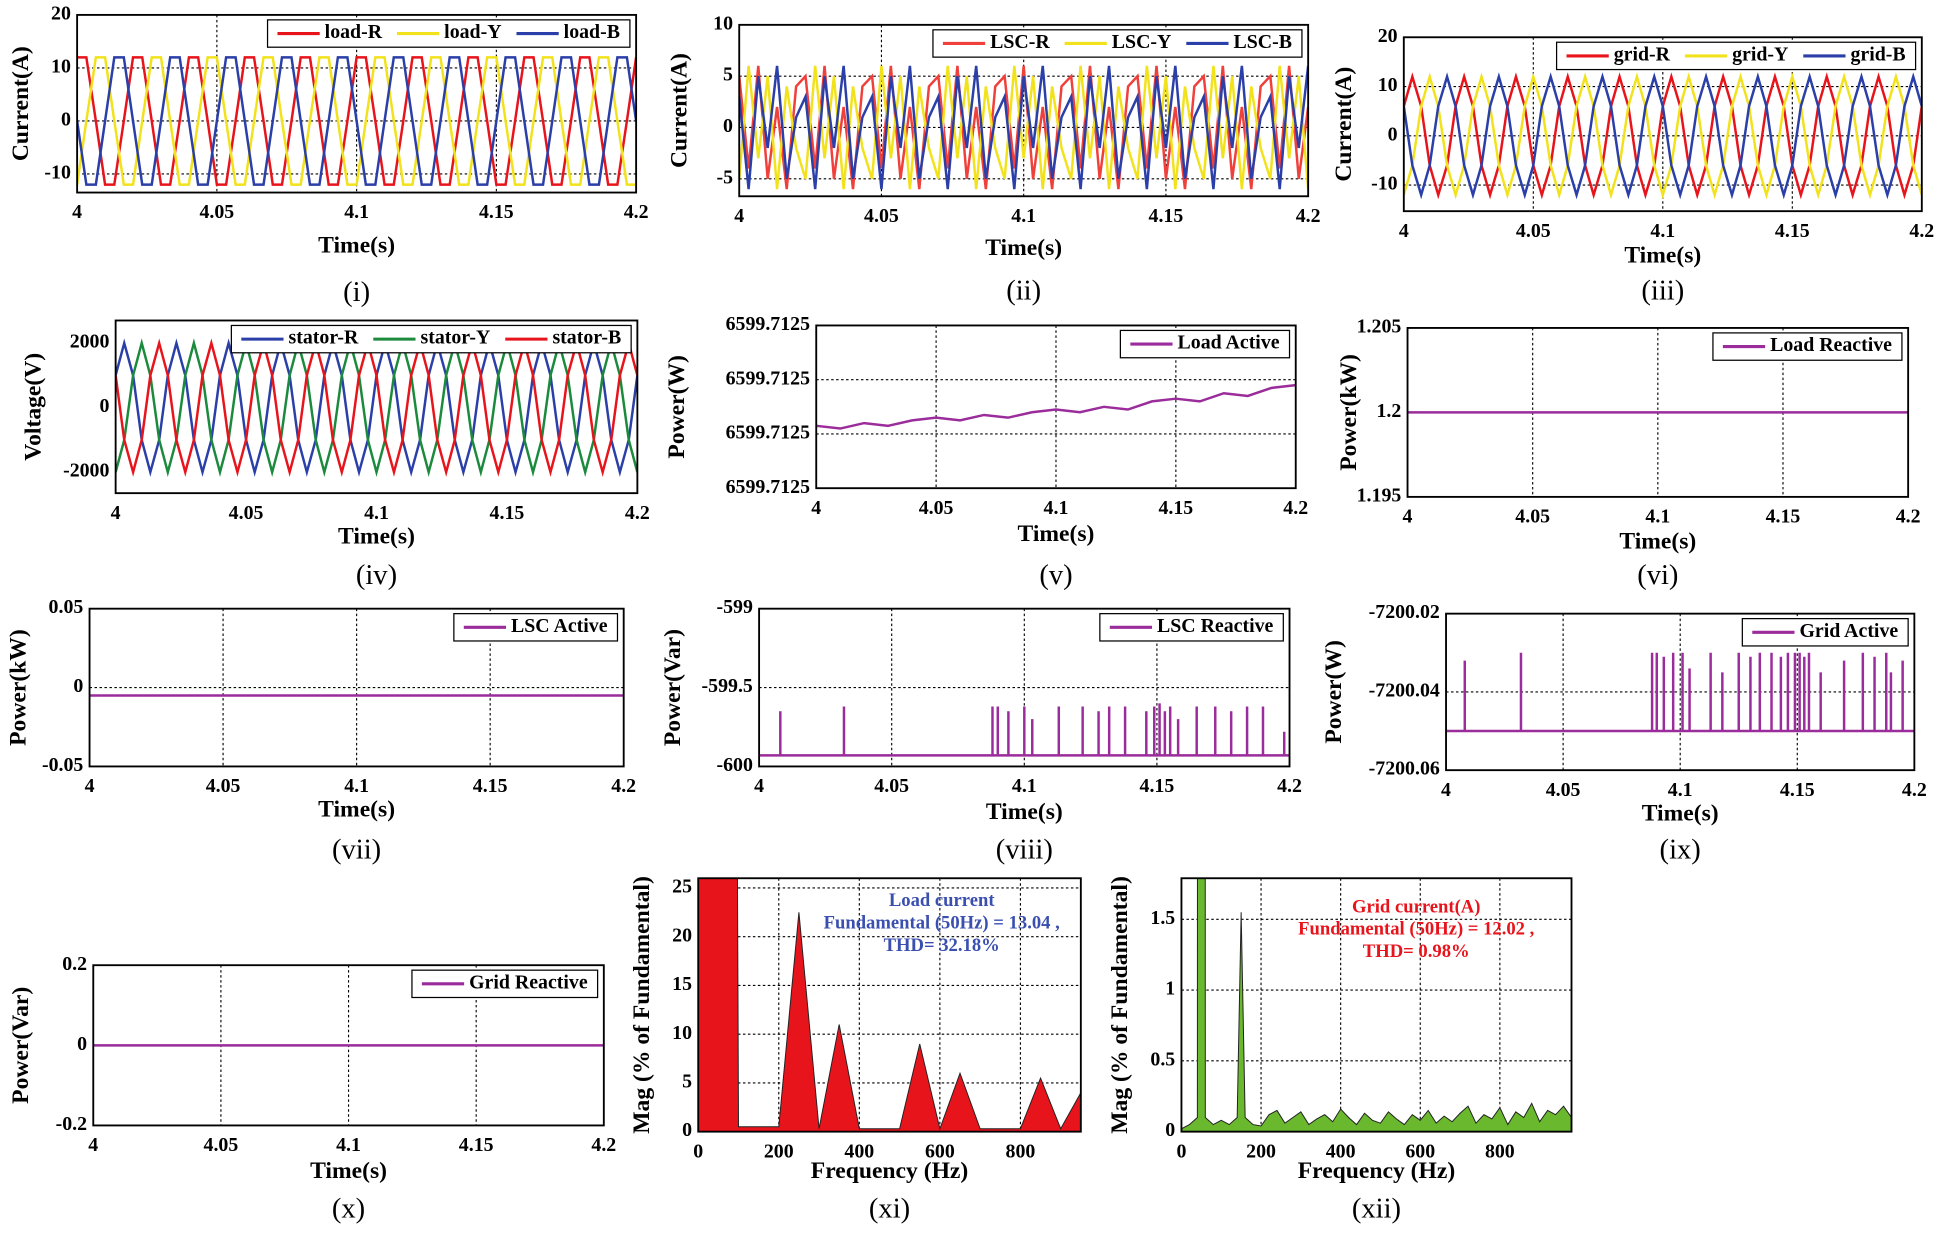 The width and height of the screenshot is (1948, 1236). I want to click on legend: LSC-R LSC-Y LSC-B, so click(1117, 43).